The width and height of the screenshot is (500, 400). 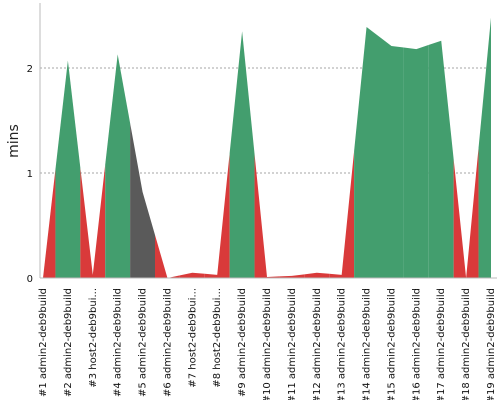 What do you see at coordinates (143, 342) in the screenshot?
I see `x-tick-label-5: #5 admin2-deb9build` at bounding box center [143, 342].